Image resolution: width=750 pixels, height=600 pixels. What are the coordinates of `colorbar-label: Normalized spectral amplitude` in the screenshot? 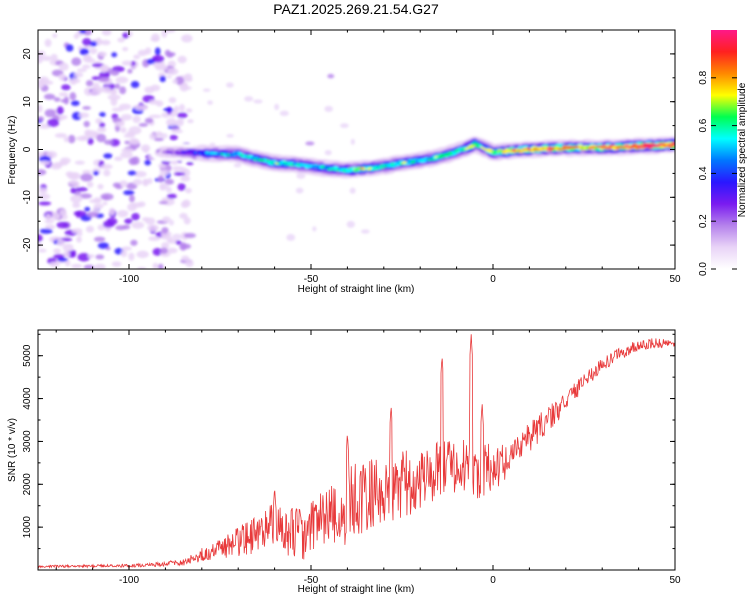 It's located at (742, 149).